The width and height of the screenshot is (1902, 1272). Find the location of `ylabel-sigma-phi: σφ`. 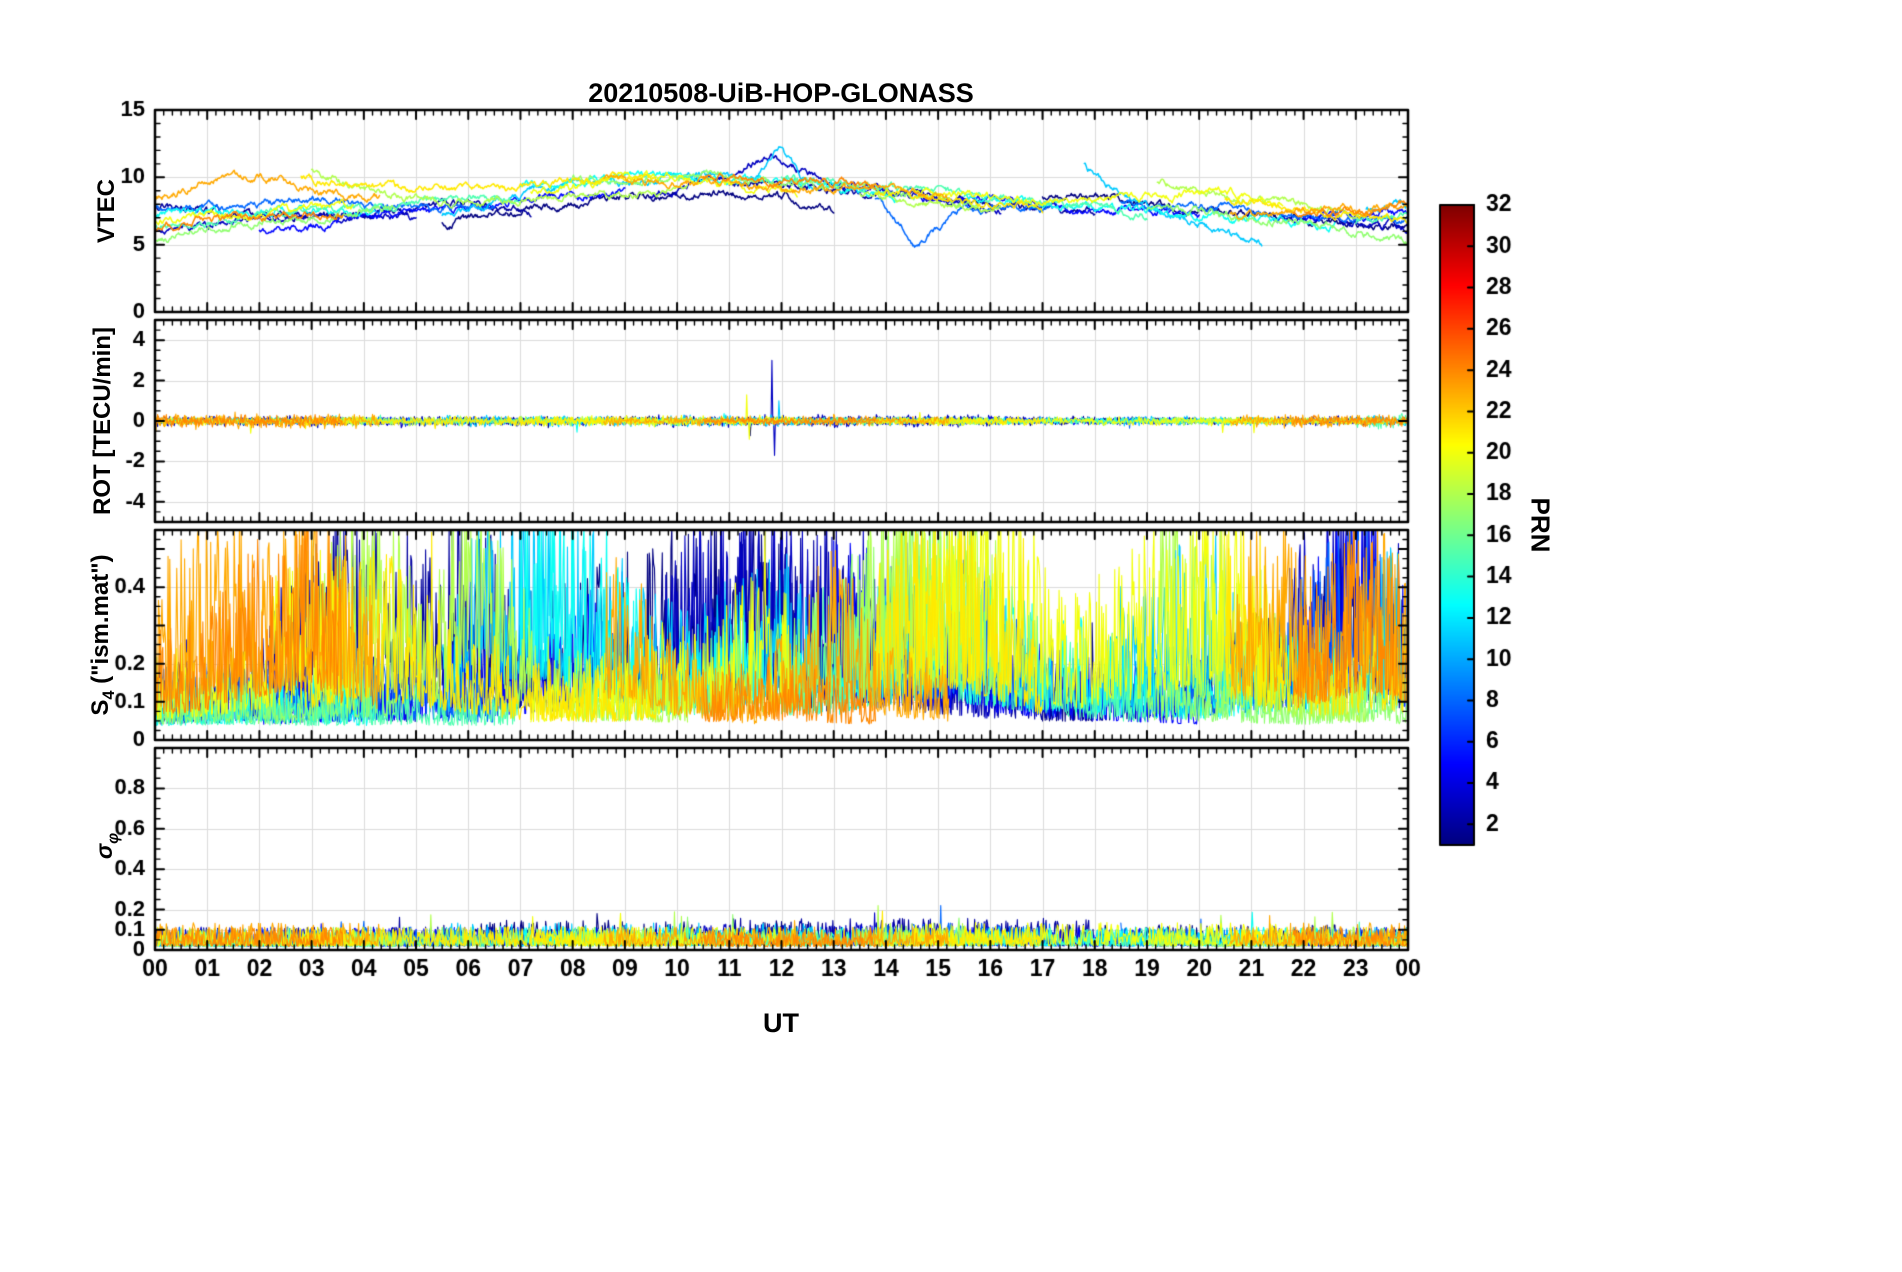

ylabel-sigma-phi: σφ is located at coordinates (107, 846).